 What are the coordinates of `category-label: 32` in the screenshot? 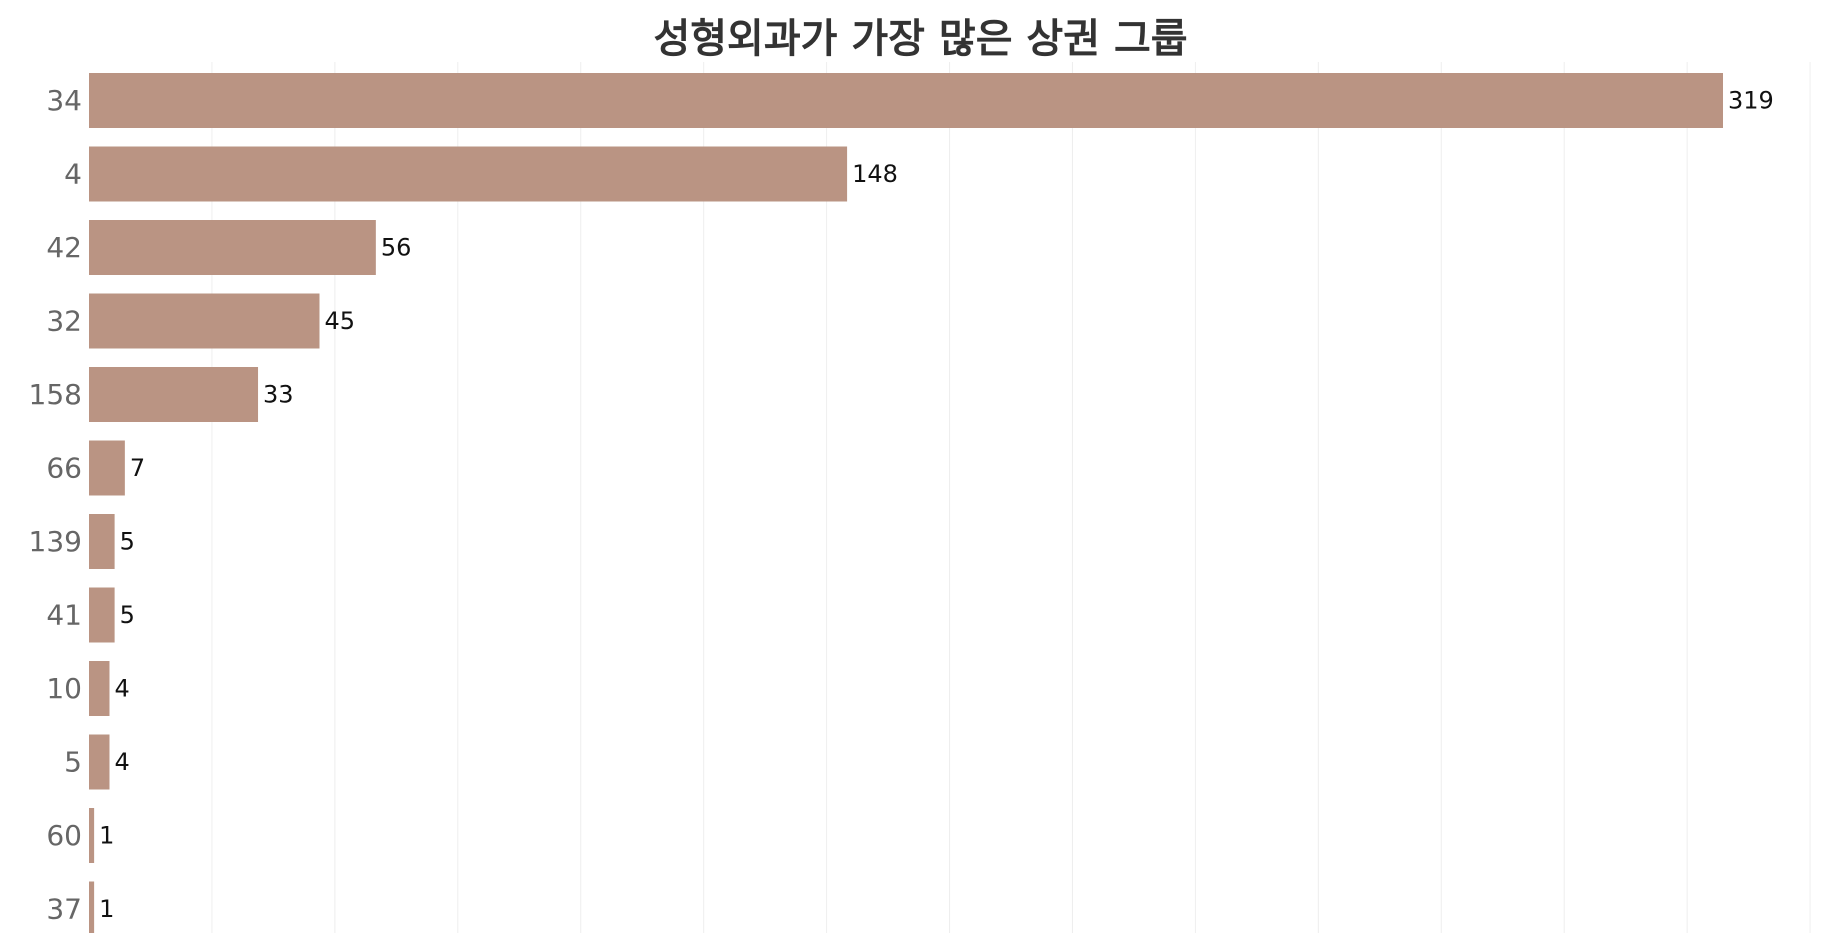 It's located at (64, 321).